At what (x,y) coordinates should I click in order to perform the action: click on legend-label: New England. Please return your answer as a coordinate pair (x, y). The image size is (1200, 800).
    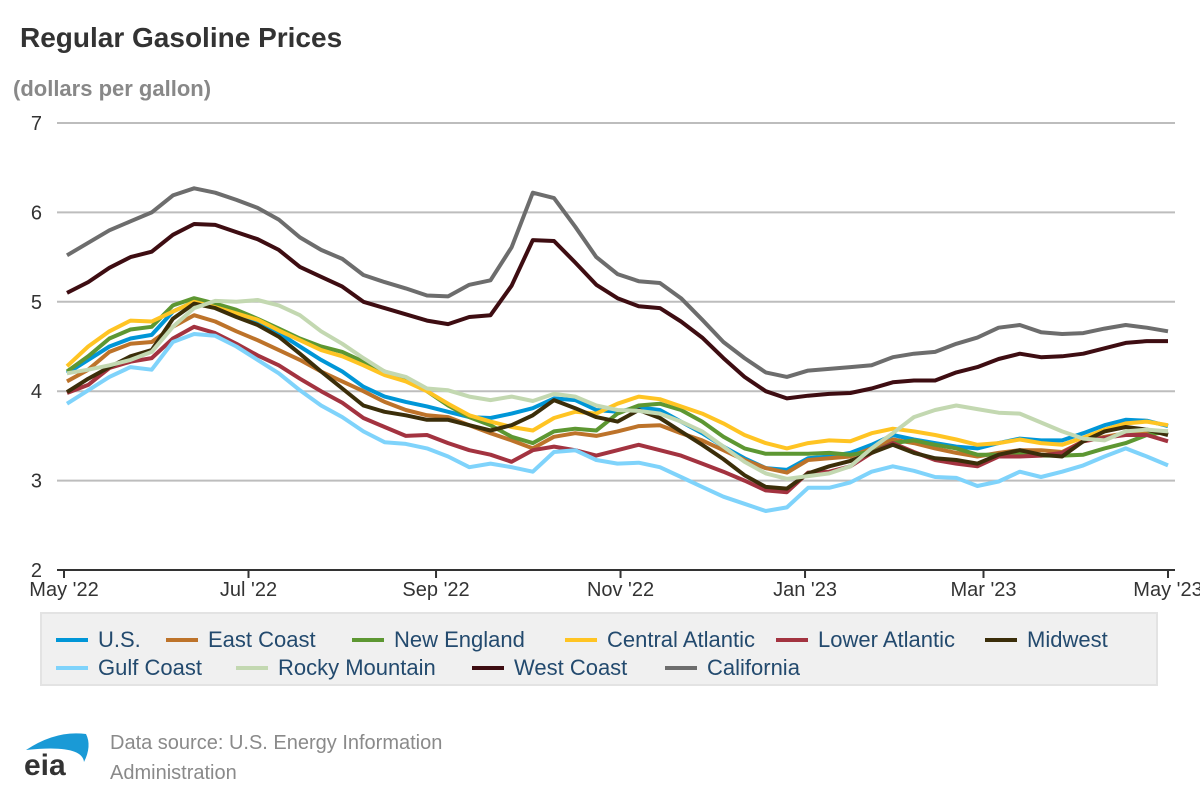
    Looking at the image, I should click on (459, 639).